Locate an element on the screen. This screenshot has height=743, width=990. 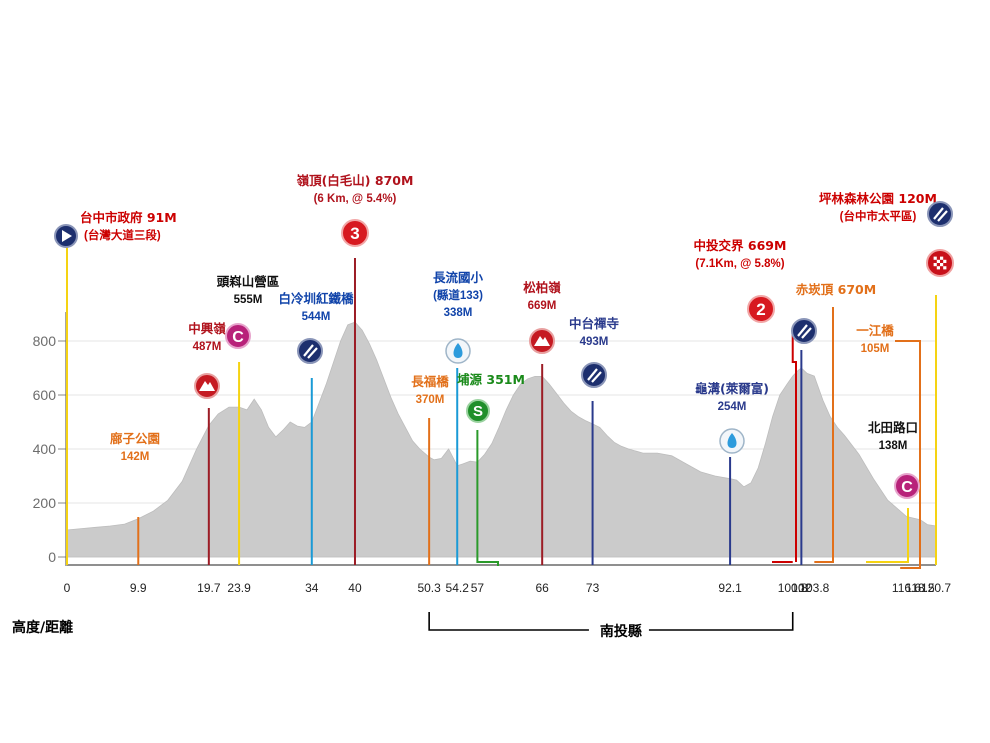
kom2-icon-disc is located at coordinates (761, 309).